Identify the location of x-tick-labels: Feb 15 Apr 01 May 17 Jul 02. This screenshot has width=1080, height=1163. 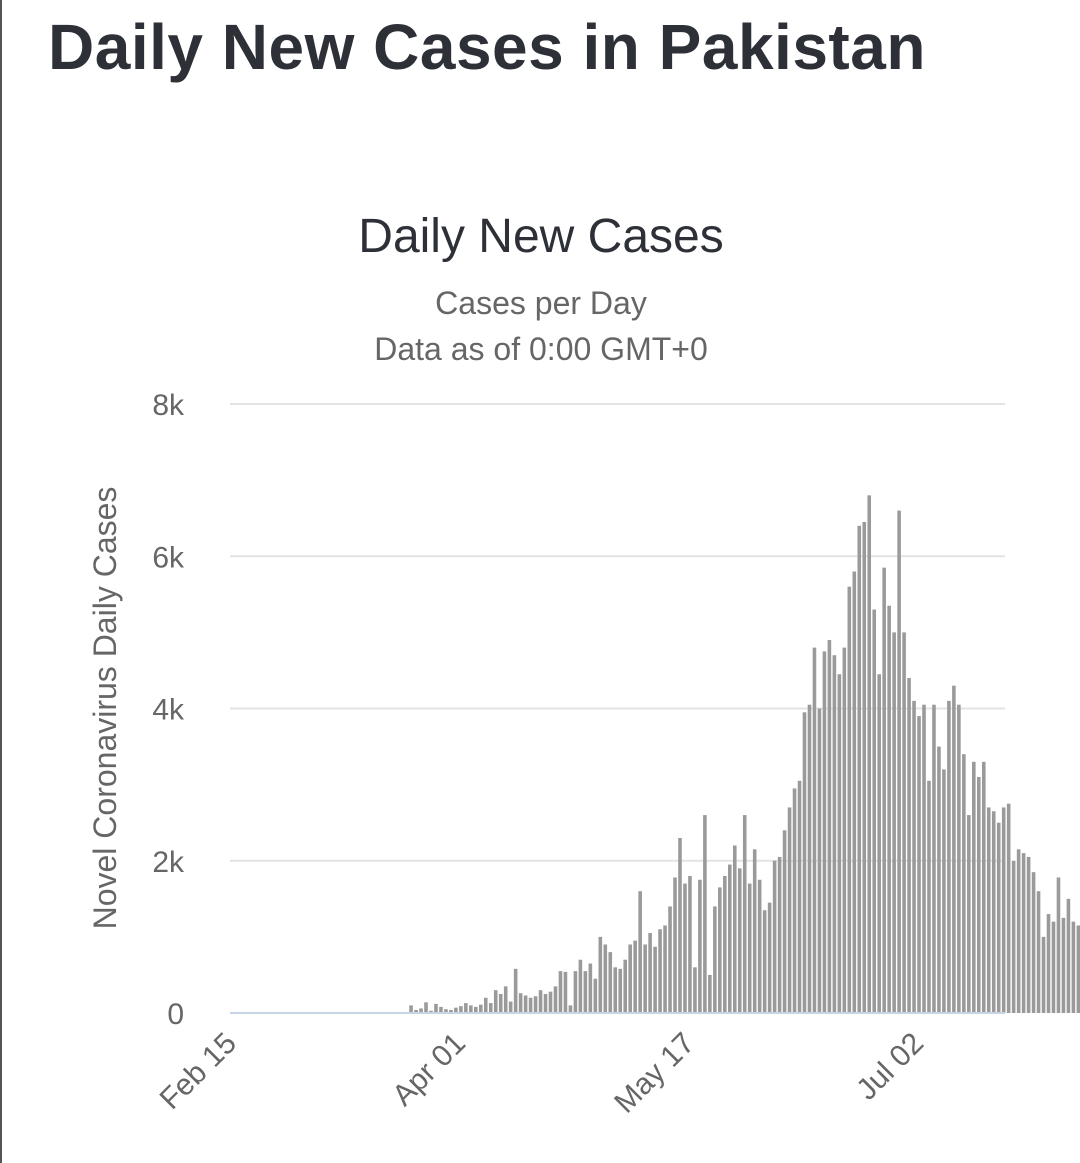
(542, 1073).